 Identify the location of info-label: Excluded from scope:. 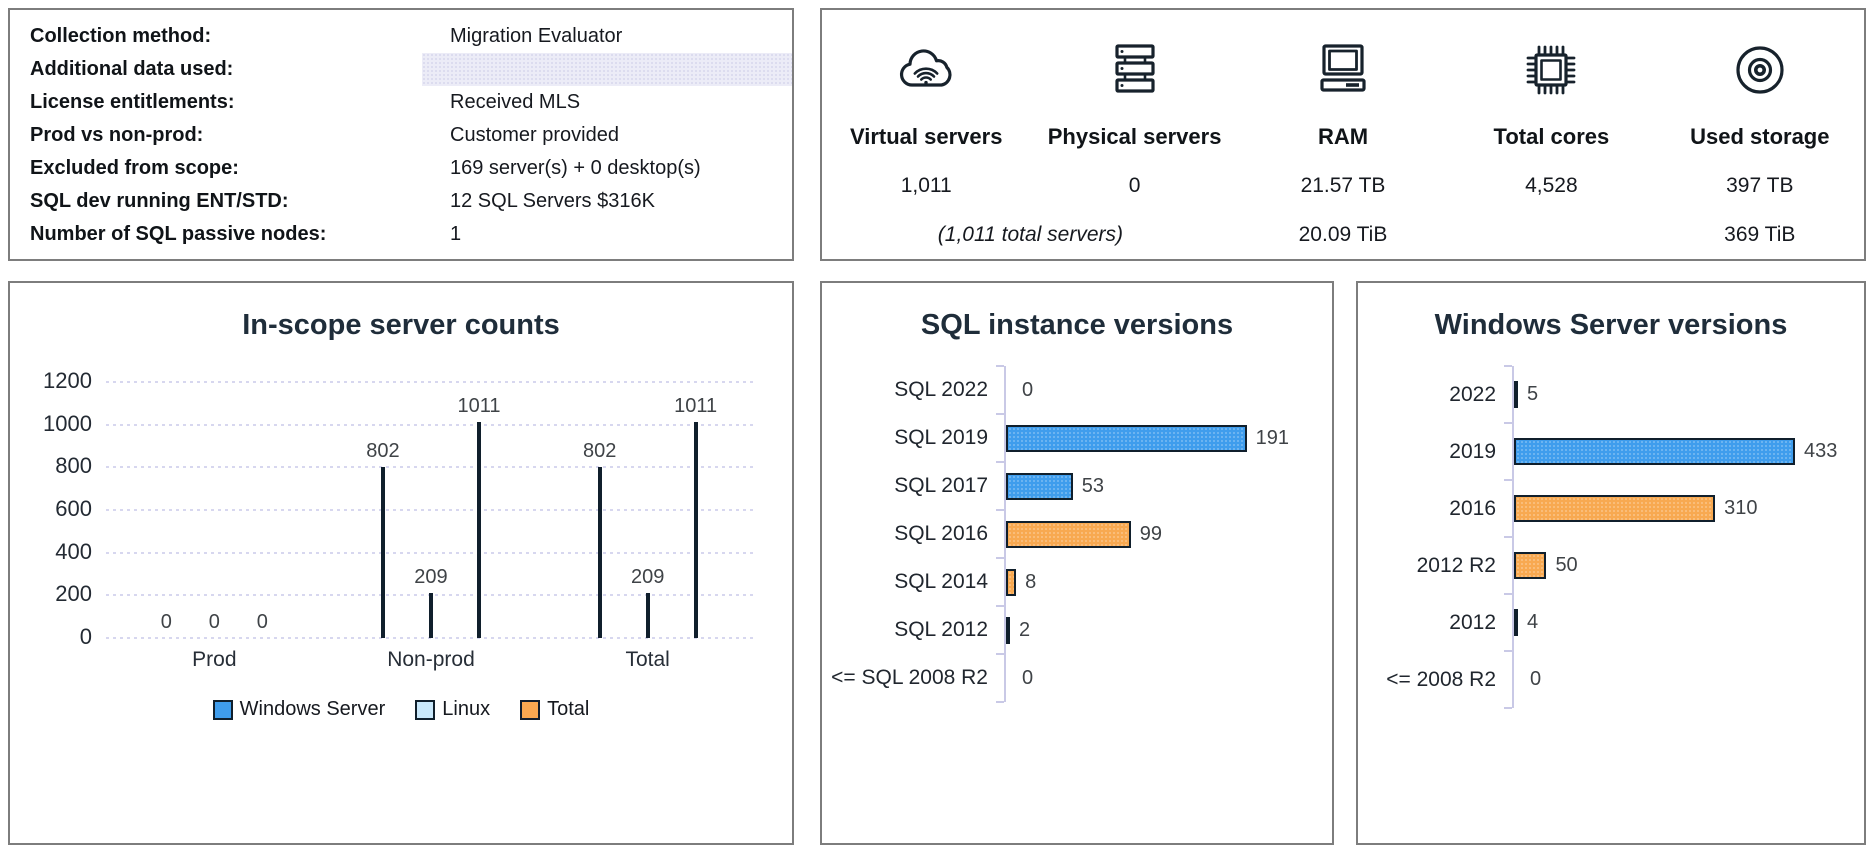
(134, 168).